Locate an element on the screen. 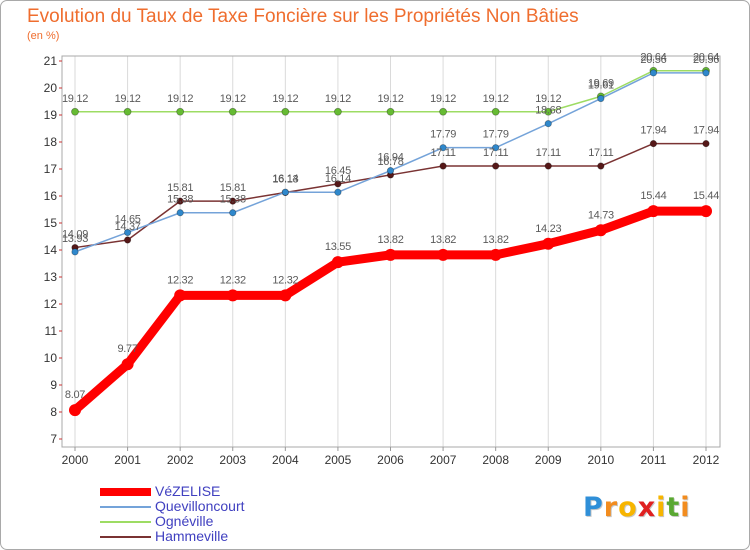 This screenshot has height=550, width=750. data-label: 19.69 is located at coordinates (601, 83).